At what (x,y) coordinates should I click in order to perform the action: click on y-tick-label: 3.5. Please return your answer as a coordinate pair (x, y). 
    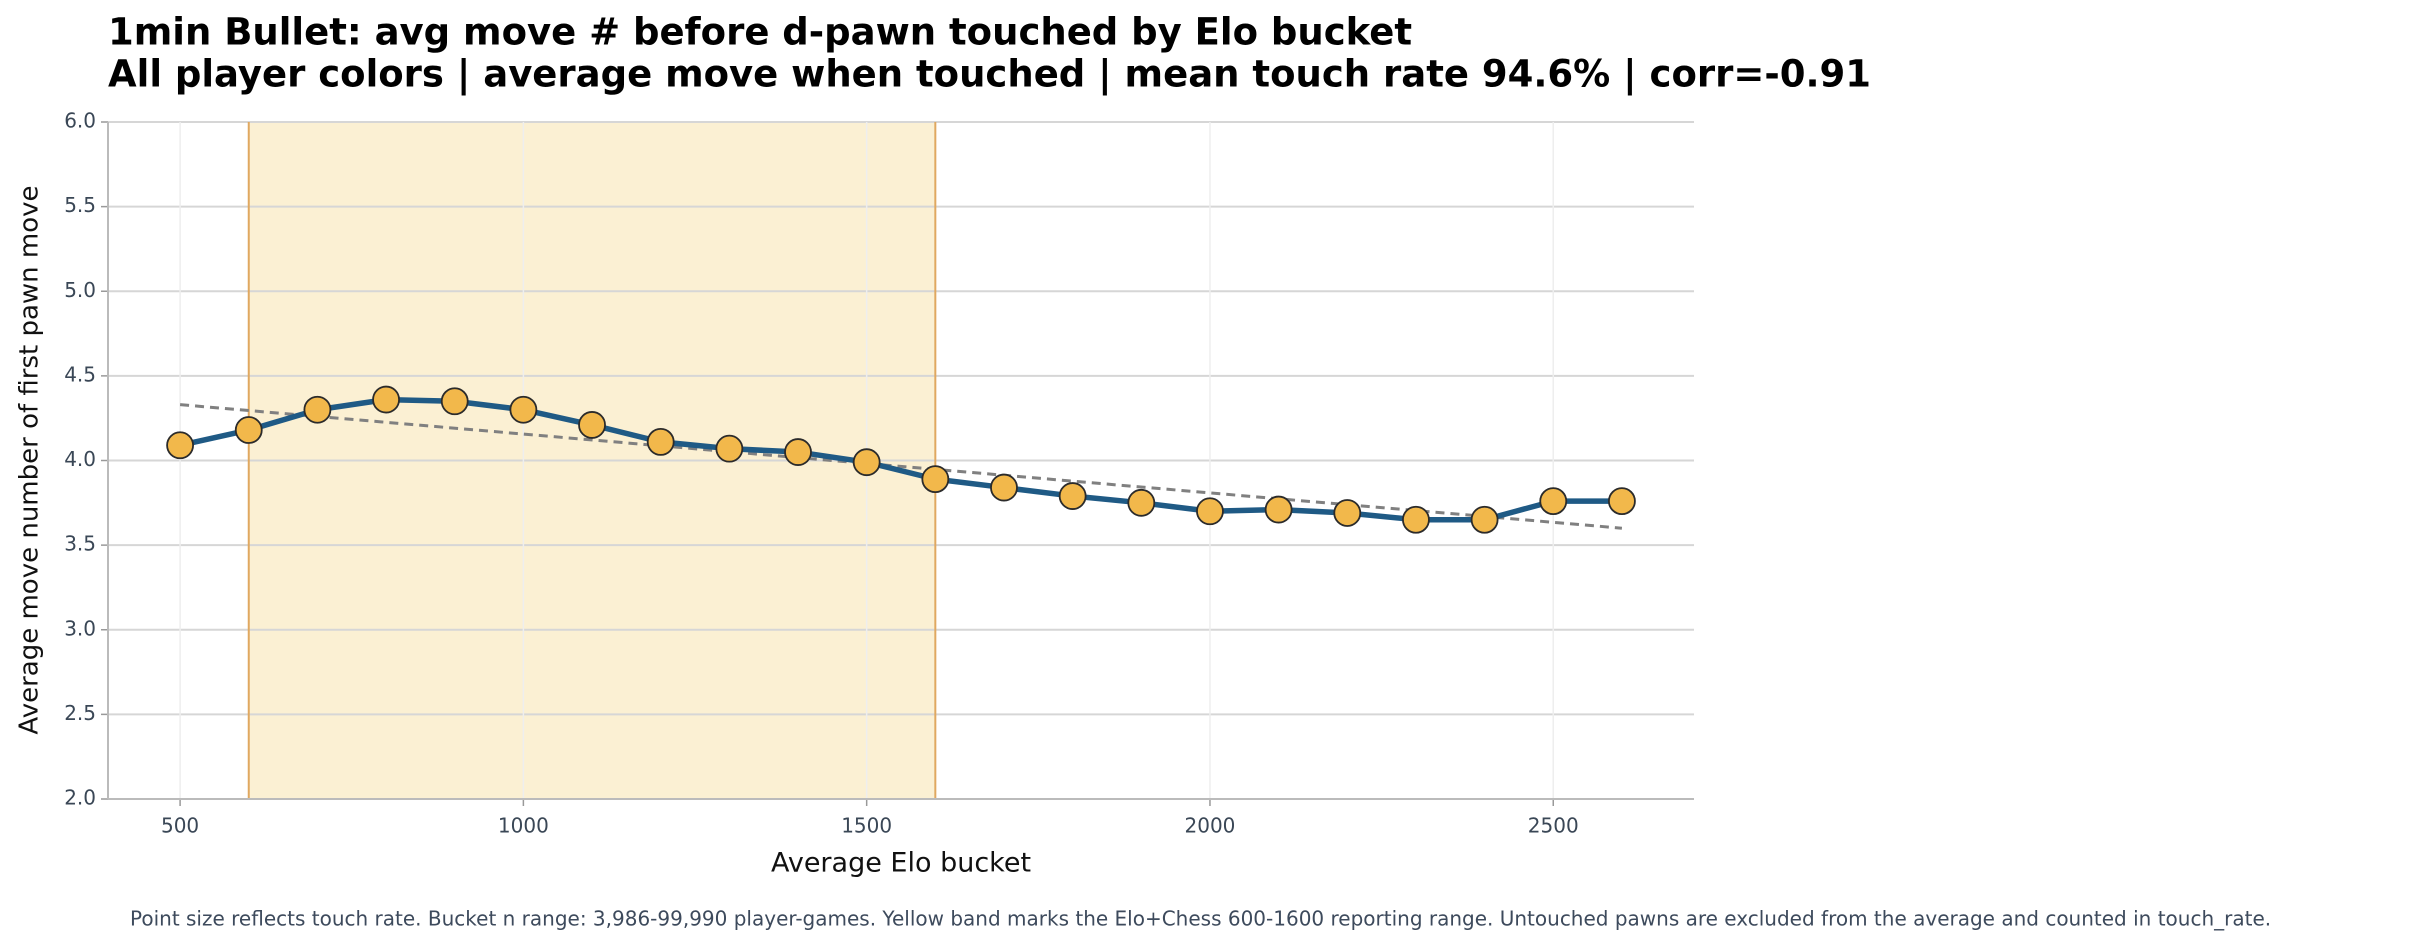
    Looking at the image, I should click on (80, 544).